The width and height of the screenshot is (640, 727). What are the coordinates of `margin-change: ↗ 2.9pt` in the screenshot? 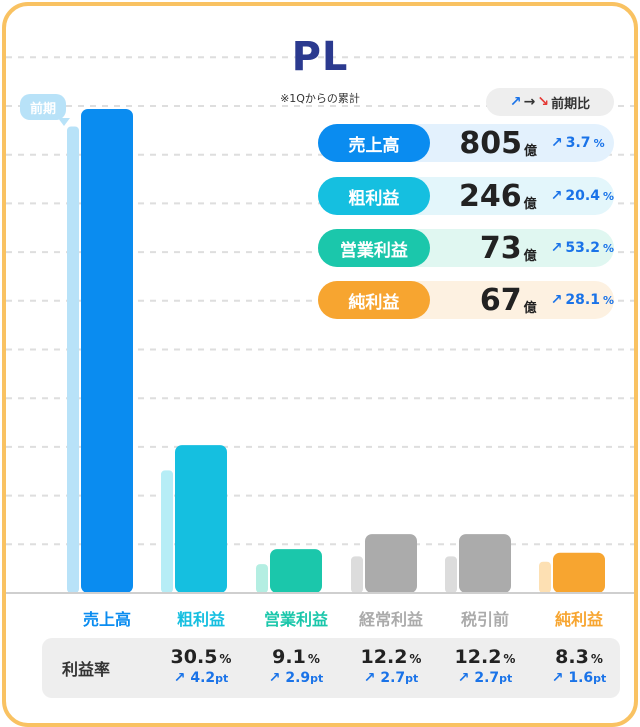 It's located at (296, 678).